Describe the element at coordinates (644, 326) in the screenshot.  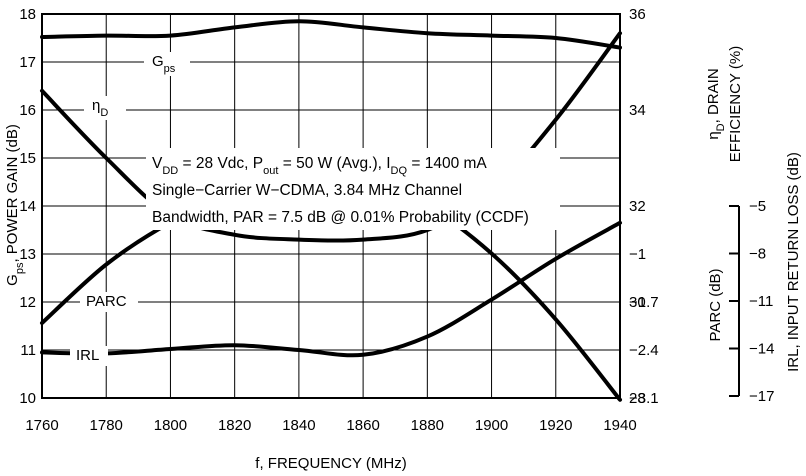
I see `parc-tick-labels: −3.1 −2.4 −1.7 −1` at that location.